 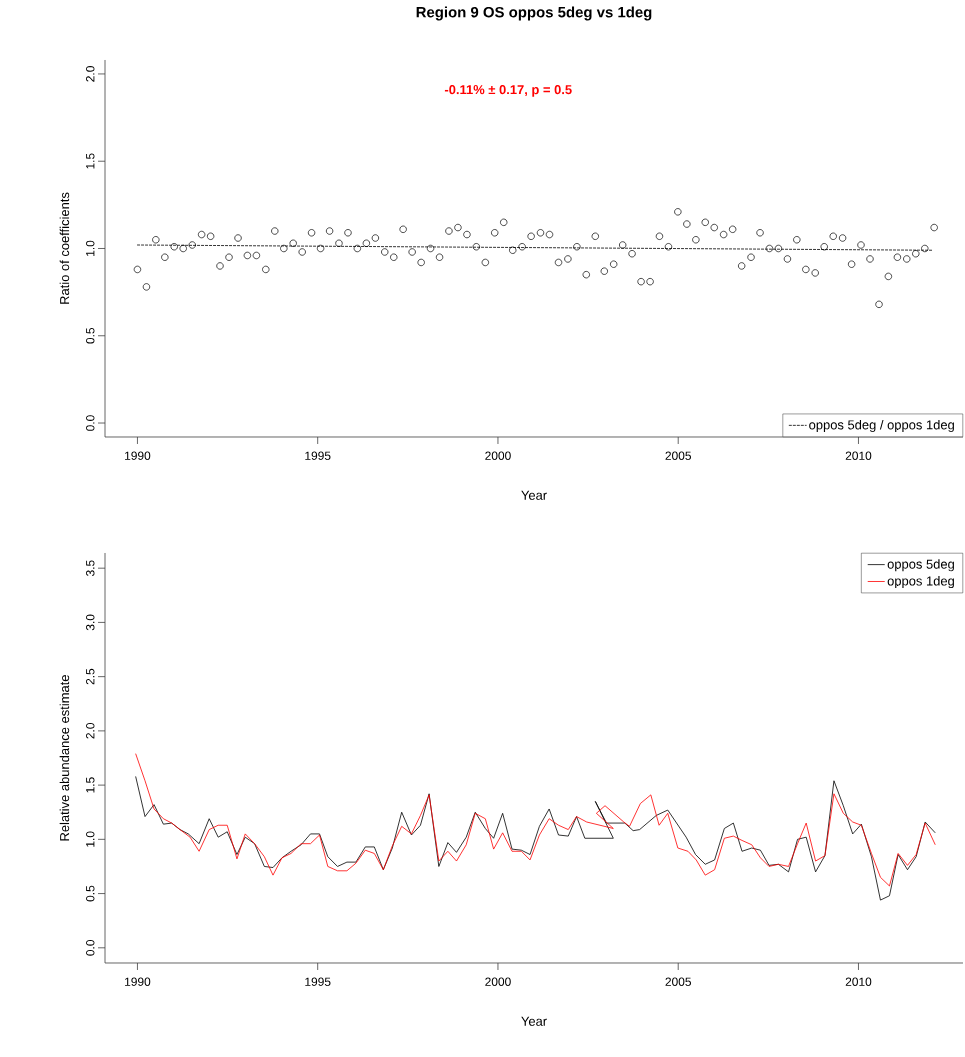 What do you see at coordinates (90, 622) in the screenshot?
I see `y-tick-label: 3.0` at bounding box center [90, 622].